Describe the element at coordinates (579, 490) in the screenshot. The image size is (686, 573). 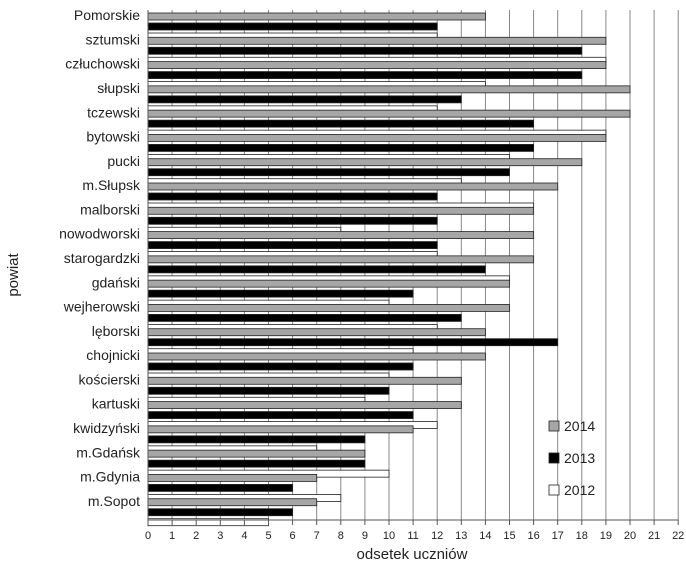
I see `legend-label-2012: 2012` at that location.